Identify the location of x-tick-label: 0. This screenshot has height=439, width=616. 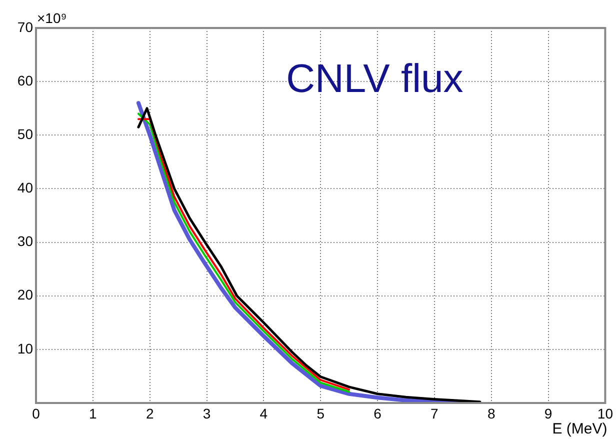
(36, 413).